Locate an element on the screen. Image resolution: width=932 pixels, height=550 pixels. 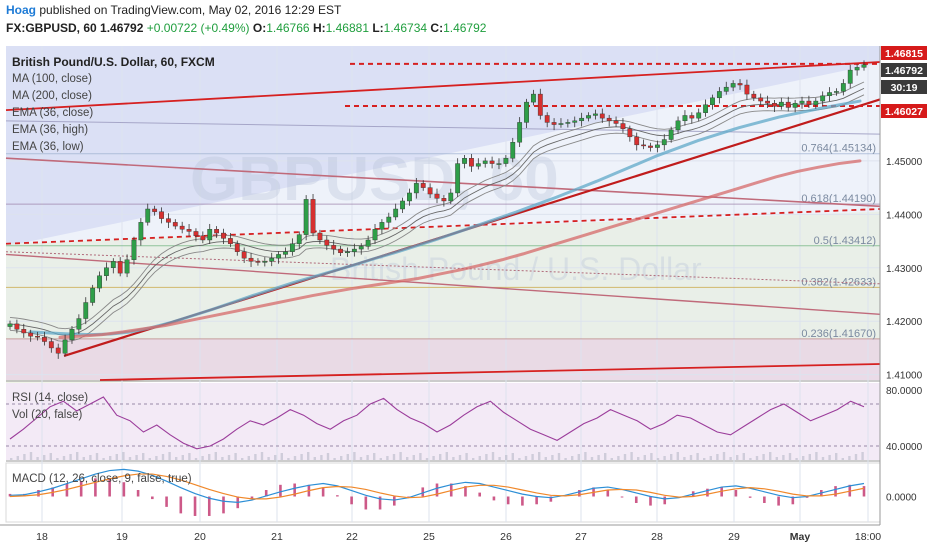
close-label: C: is located at coordinates (437, 28).